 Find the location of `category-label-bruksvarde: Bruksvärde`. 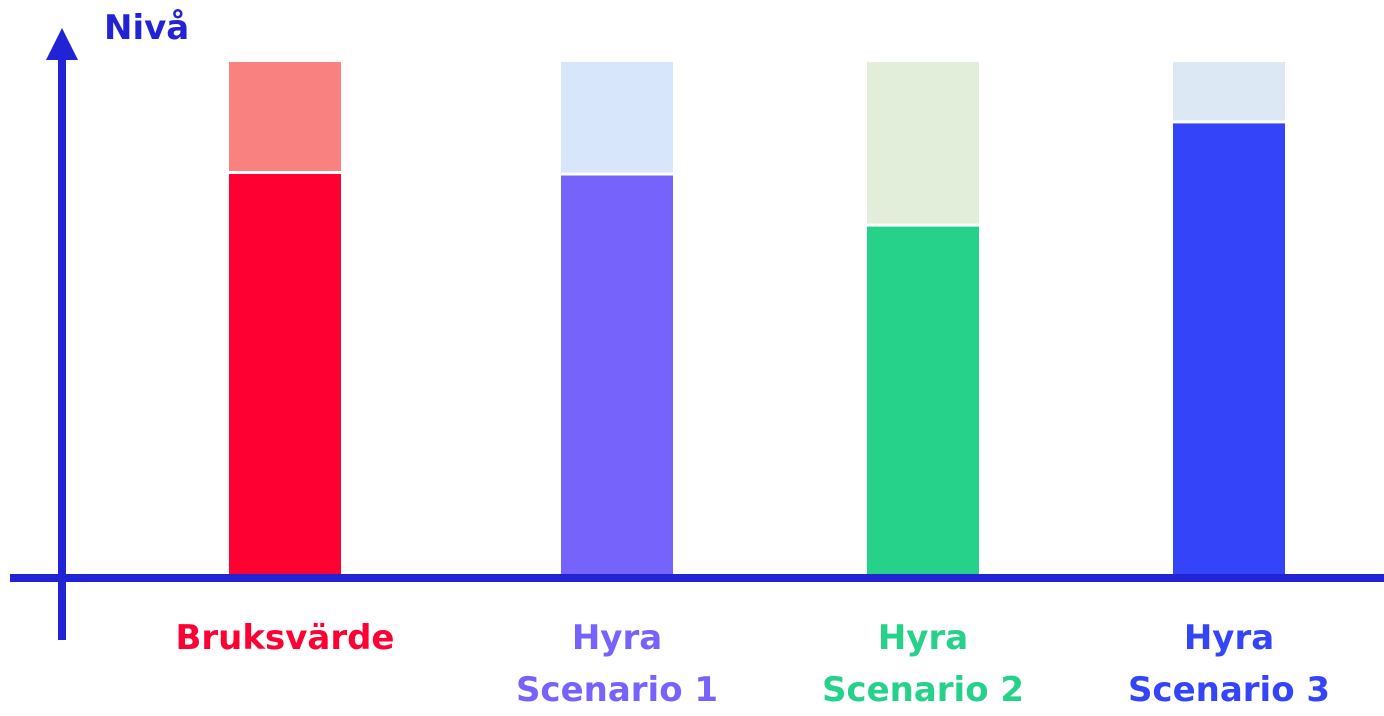

category-label-bruksvarde: Bruksvärde is located at coordinates (285, 638).